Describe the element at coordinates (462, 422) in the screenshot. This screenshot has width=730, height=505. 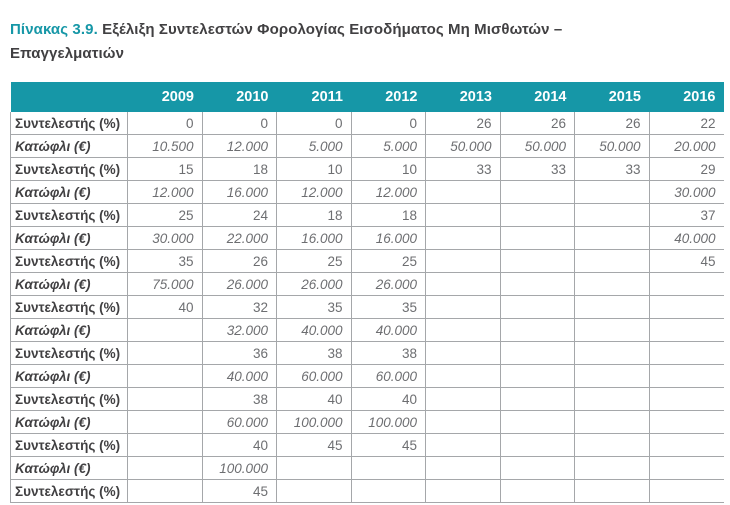
I see `cell-2013-r13` at that location.